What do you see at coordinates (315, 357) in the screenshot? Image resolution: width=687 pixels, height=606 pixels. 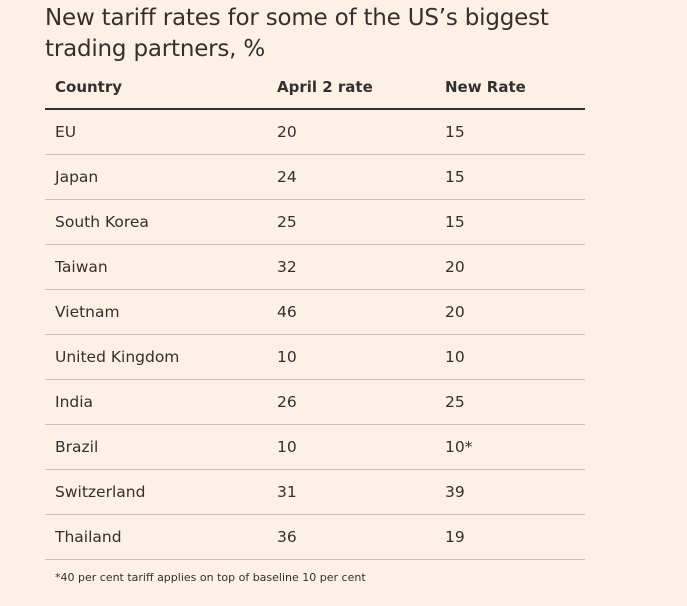 I see `table-row: United Kingdom 10 10` at bounding box center [315, 357].